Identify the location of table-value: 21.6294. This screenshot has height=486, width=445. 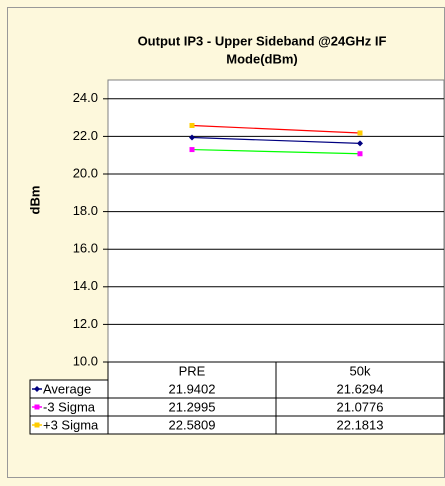
(360, 388).